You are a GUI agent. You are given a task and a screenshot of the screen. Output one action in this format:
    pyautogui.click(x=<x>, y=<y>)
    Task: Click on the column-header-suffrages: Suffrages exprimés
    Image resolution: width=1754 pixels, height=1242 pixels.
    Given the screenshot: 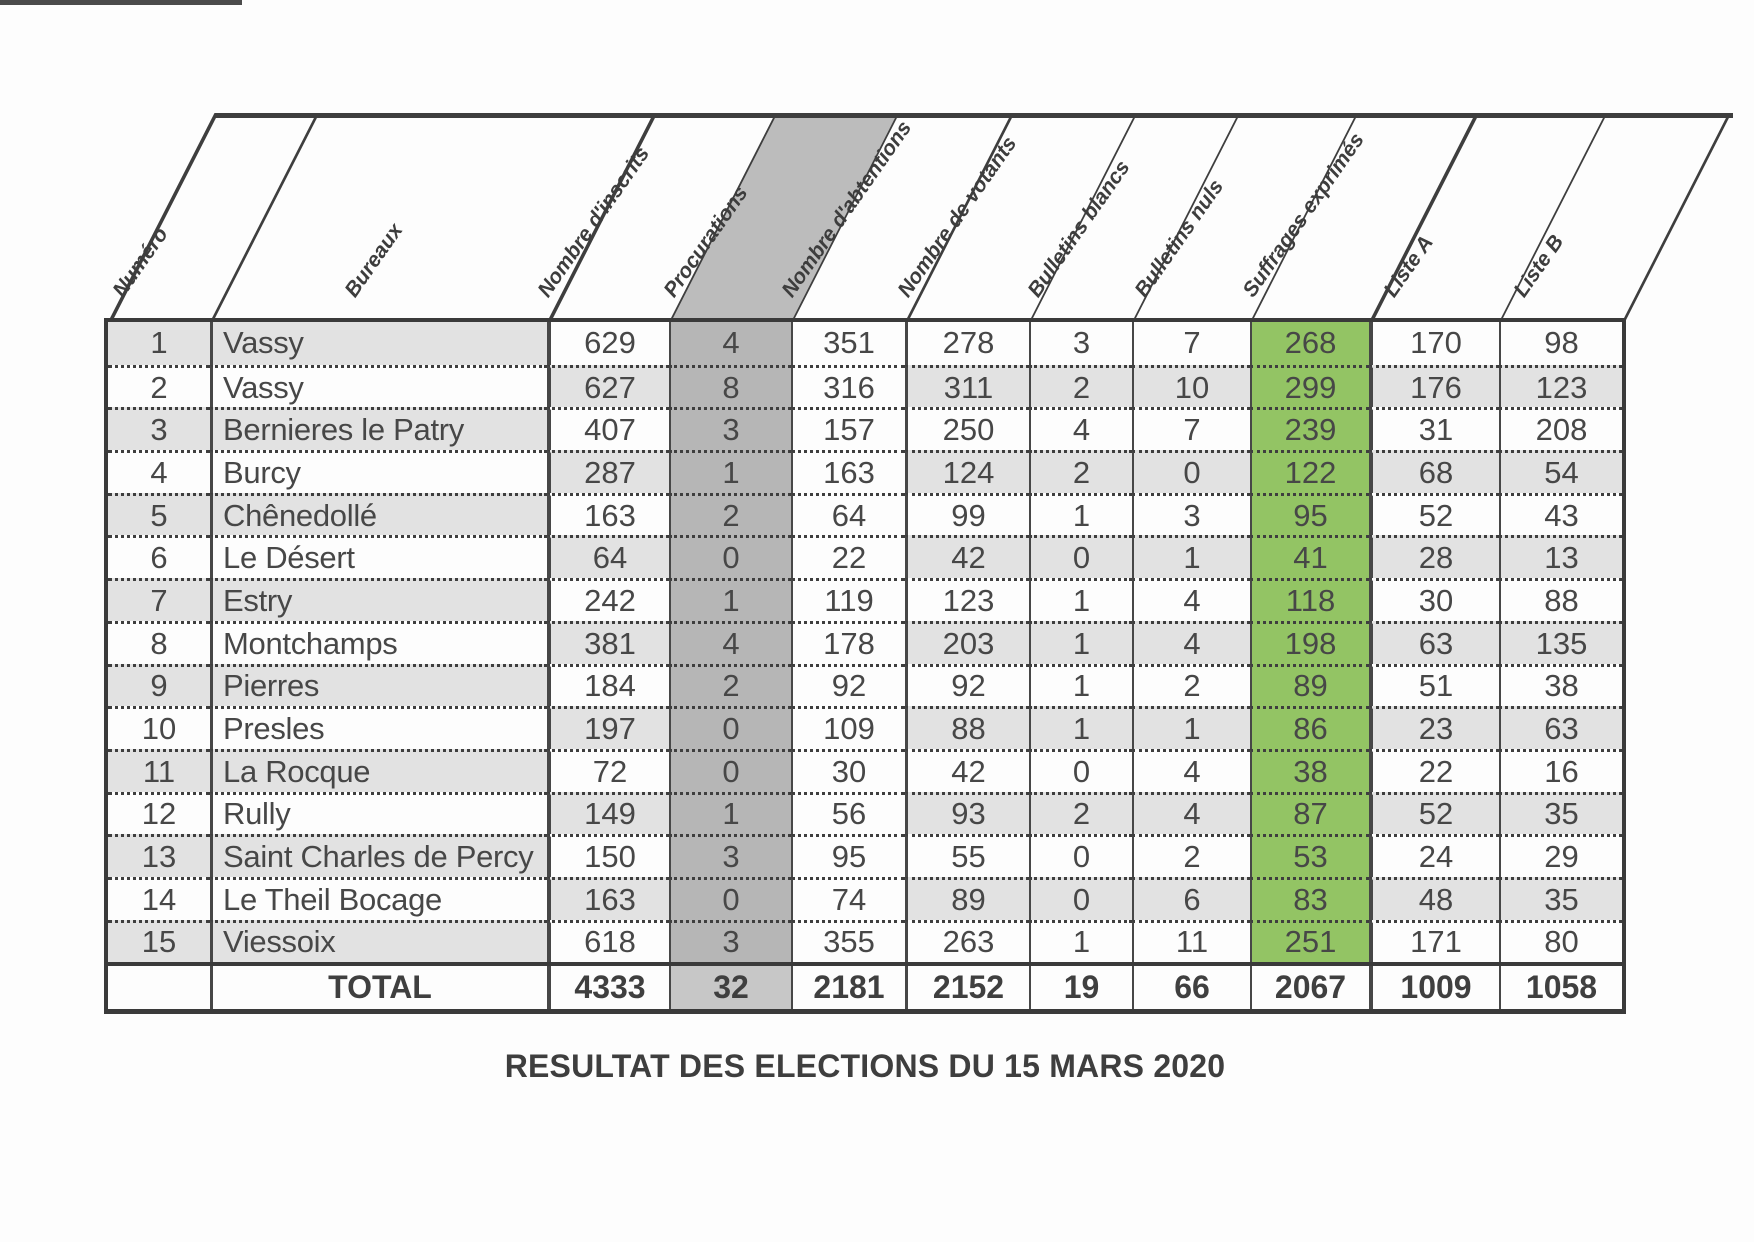 What is the action you would take?
    pyautogui.click(x=1303, y=215)
    